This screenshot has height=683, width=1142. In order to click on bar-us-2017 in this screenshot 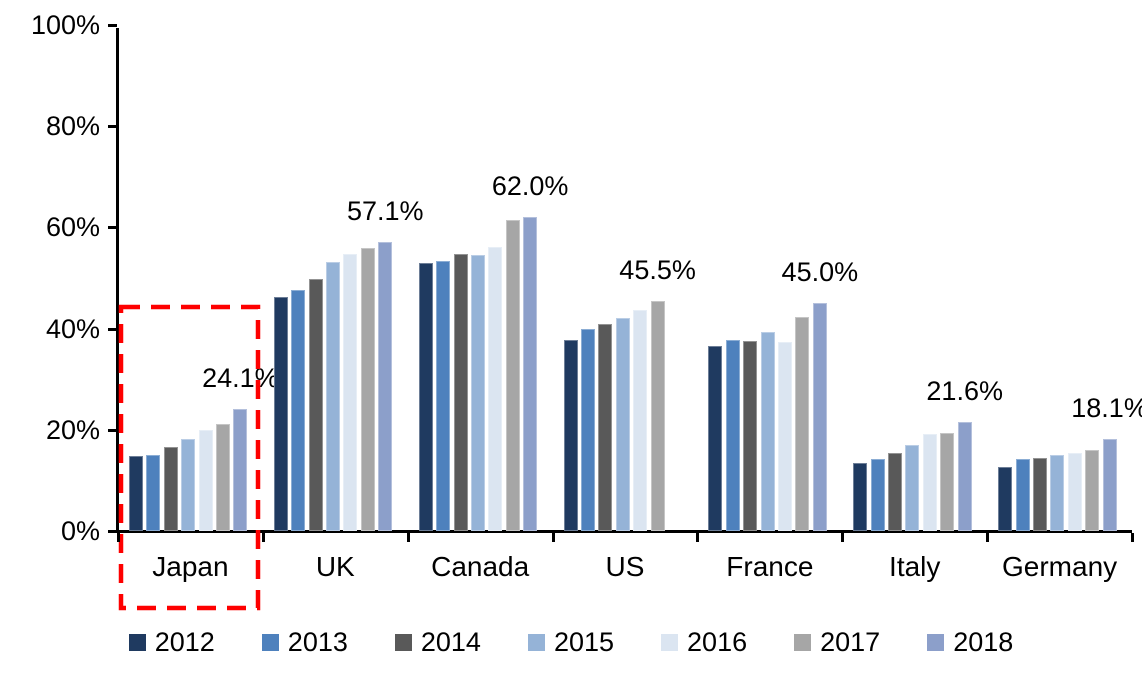, I will do `click(657, 415)`.